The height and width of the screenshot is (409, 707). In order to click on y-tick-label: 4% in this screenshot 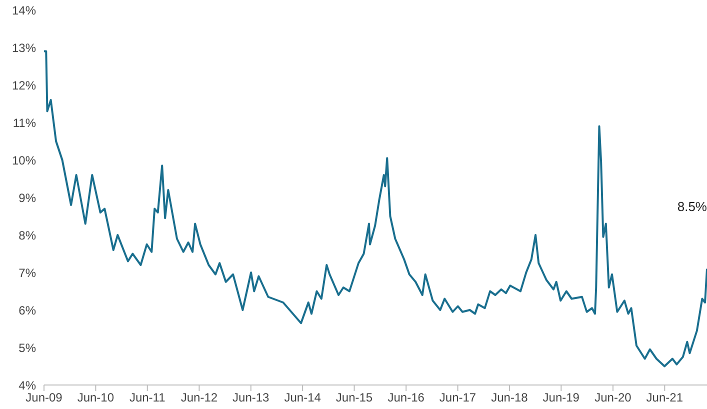, I will do `click(27, 385)`.